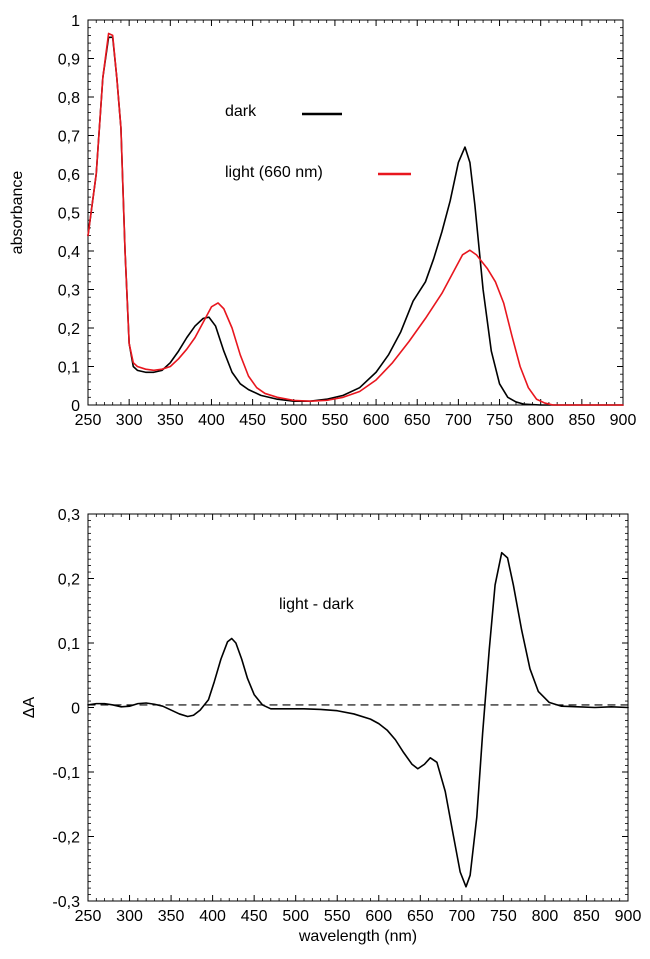 The width and height of the screenshot is (650, 959). Describe the element at coordinates (17, 213) in the screenshot. I see `y-axis-title: absorbance` at that location.